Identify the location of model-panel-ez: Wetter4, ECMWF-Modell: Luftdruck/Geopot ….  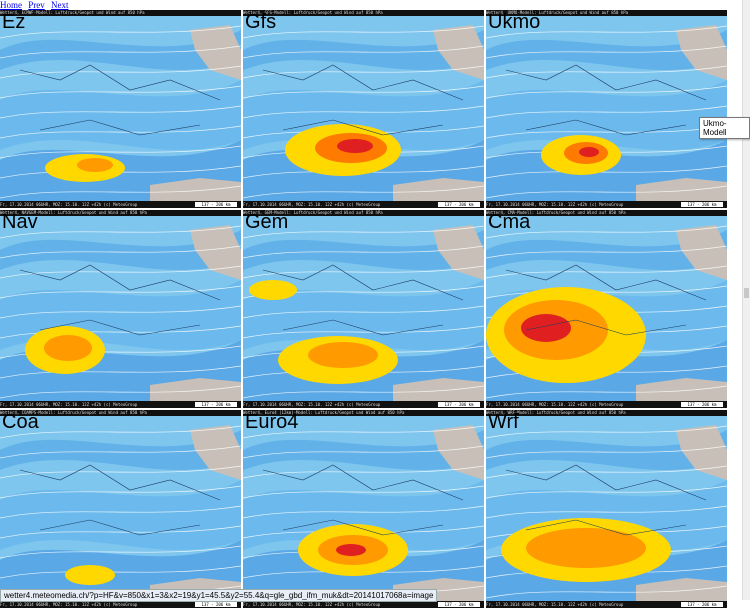
(120, 109).